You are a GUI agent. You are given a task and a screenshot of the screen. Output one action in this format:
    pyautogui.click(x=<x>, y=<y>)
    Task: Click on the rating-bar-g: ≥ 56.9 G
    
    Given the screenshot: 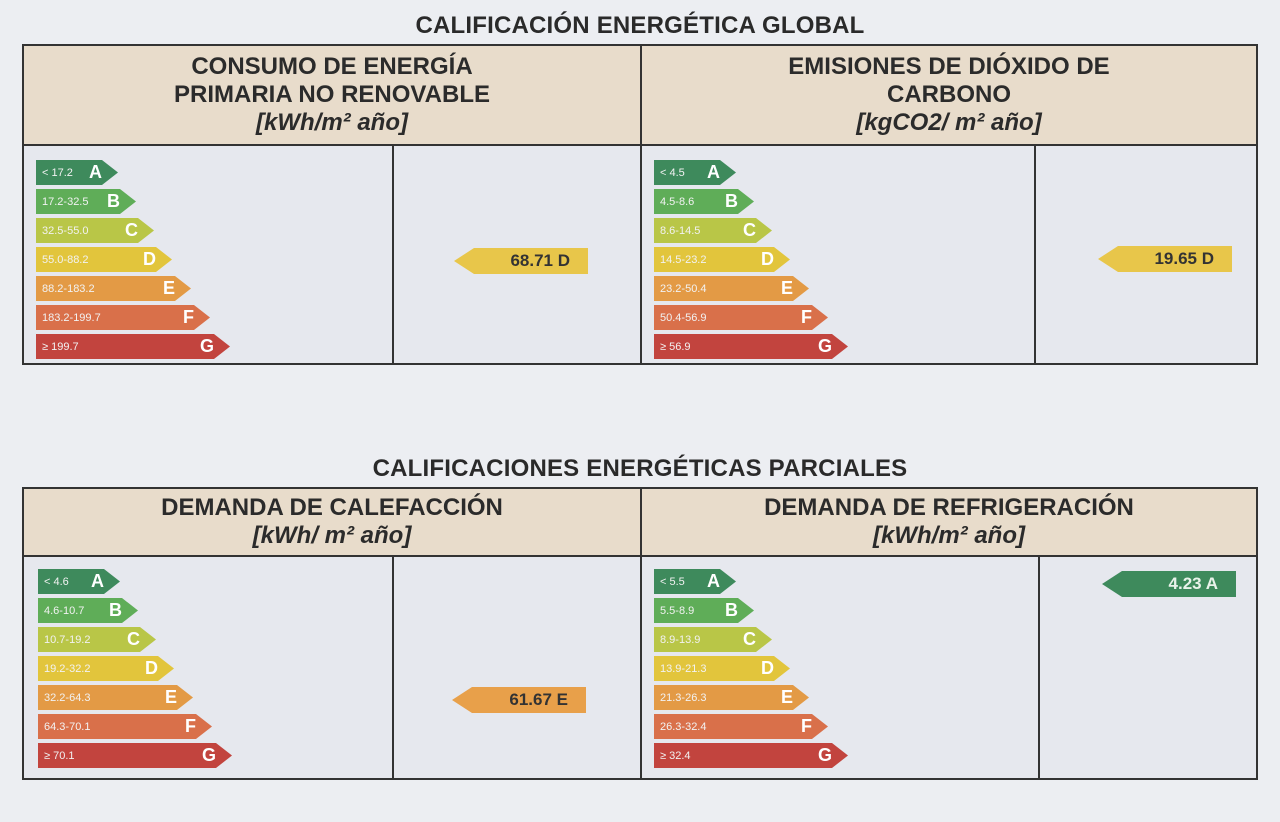 What is the action you would take?
    pyautogui.click(x=751, y=346)
    